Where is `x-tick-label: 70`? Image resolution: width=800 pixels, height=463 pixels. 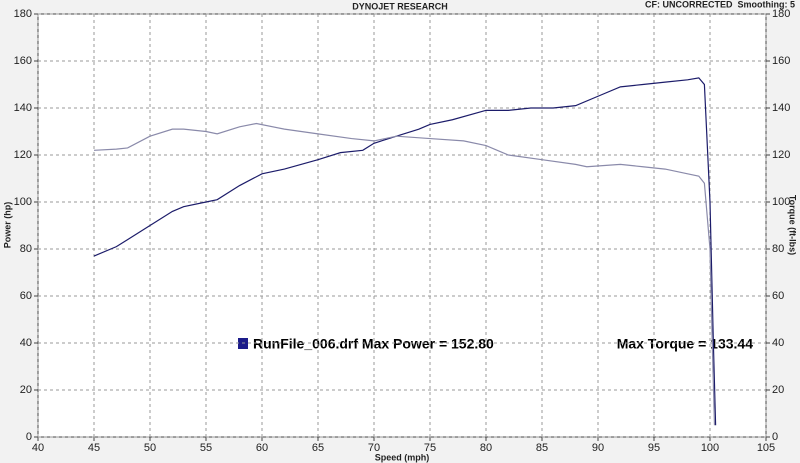
x-tick-label: 70 is located at coordinates (374, 448).